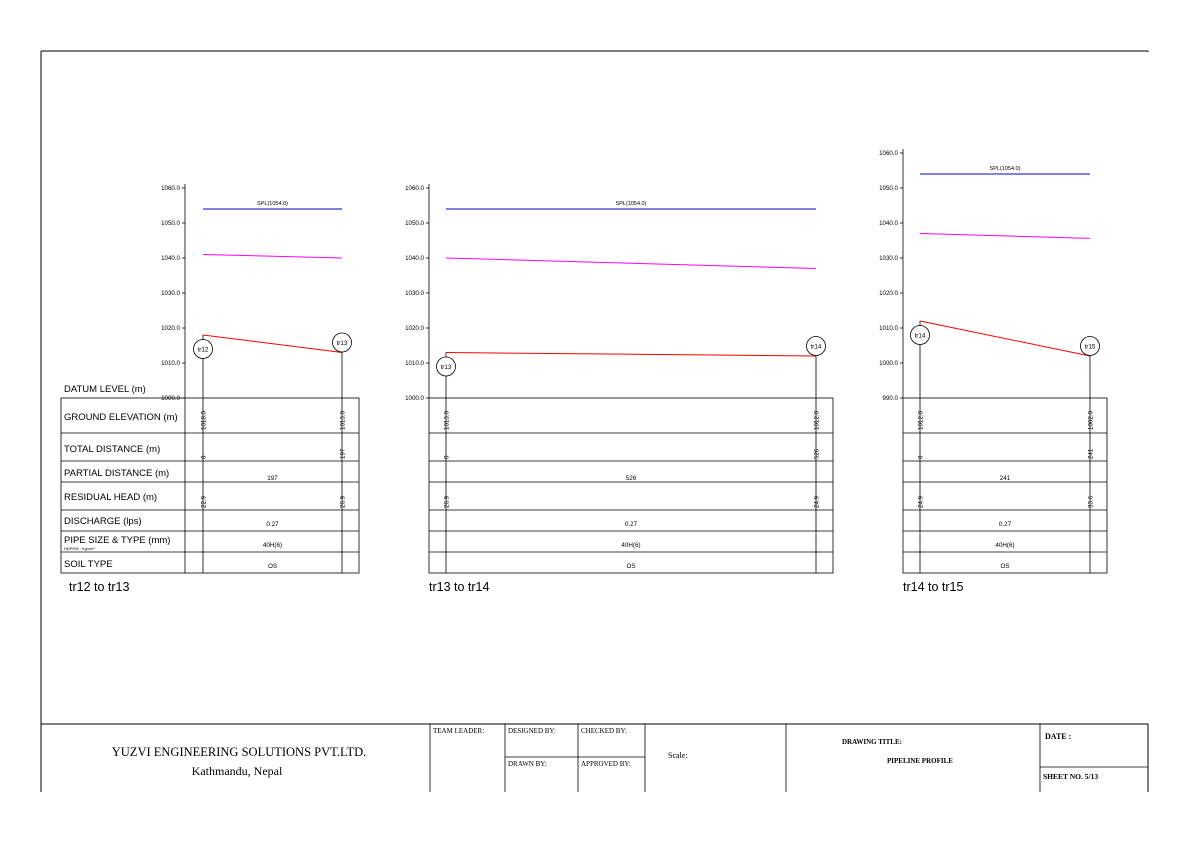 This screenshot has width=1191, height=842. Describe the element at coordinates (458, 731) in the screenshot. I see `team-leader-label: TEAM LEADER:` at that location.